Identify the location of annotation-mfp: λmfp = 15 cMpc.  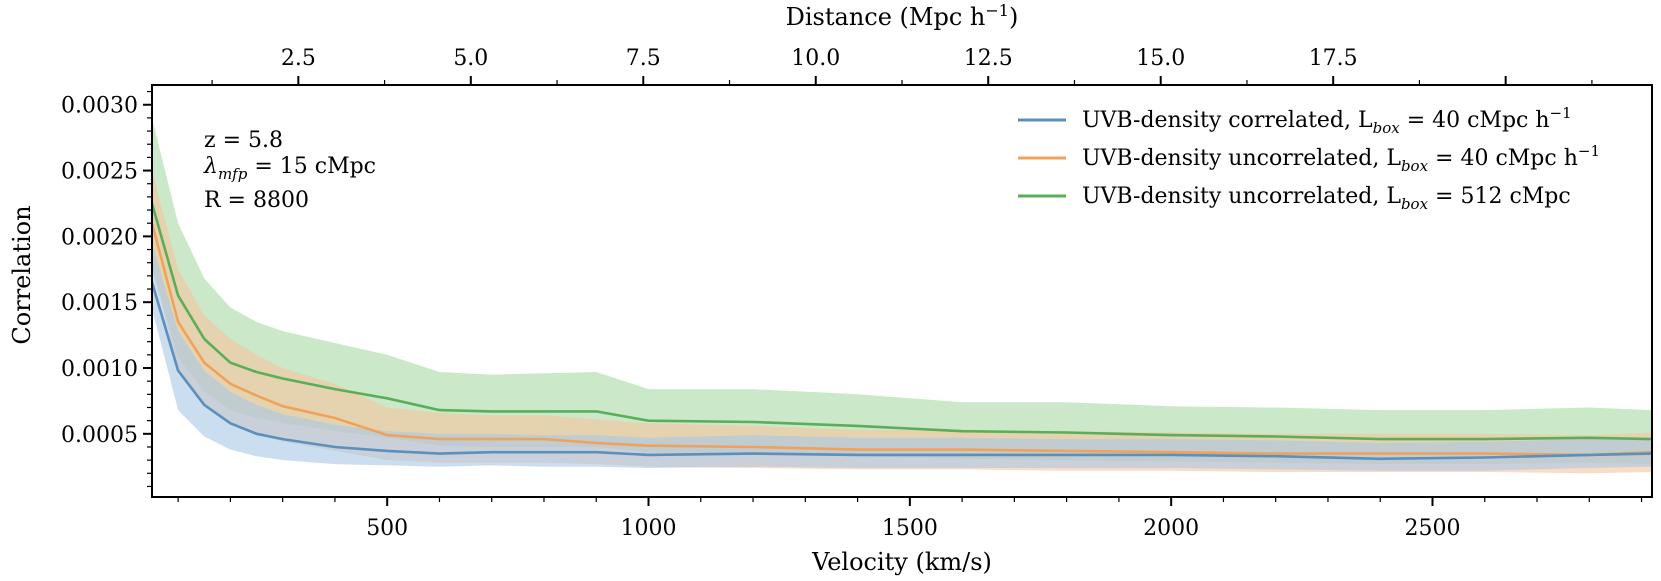
(289, 168).